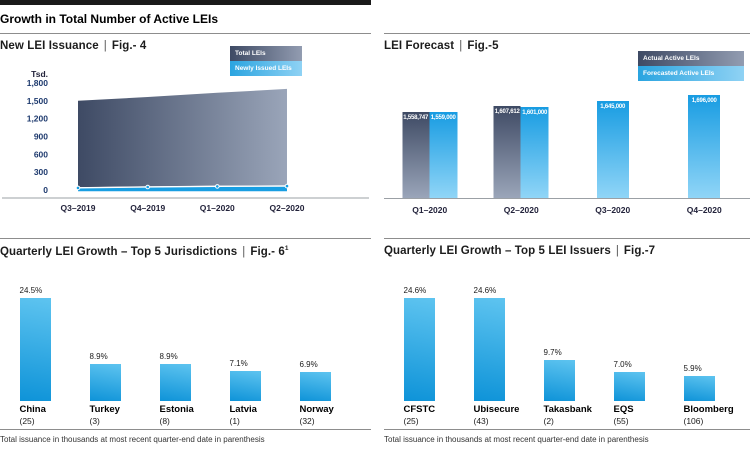 The width and height of the screenshot is (750, 452). Describe the element at coordinates (38, 101) in the screenshot. I see `y-axis-tick-label: 1,500` at that location.